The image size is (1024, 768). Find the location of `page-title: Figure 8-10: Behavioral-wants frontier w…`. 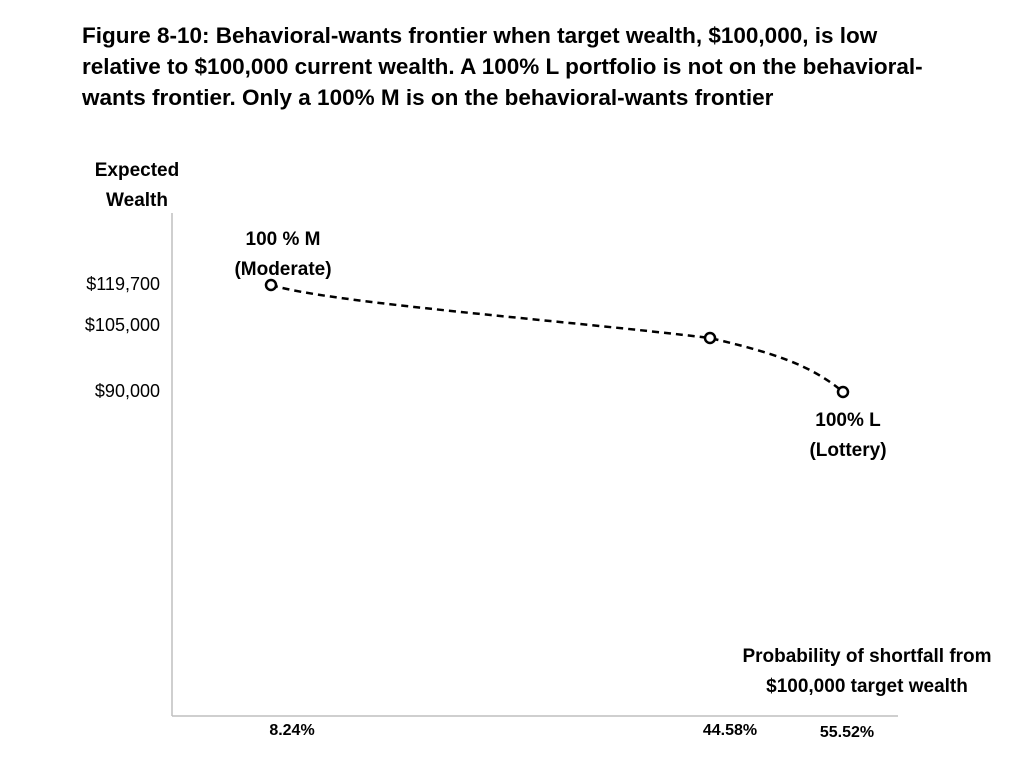

page-title: Figure 8-10: Behavioral-wants frontier w… is located at coordinates (502, 66).